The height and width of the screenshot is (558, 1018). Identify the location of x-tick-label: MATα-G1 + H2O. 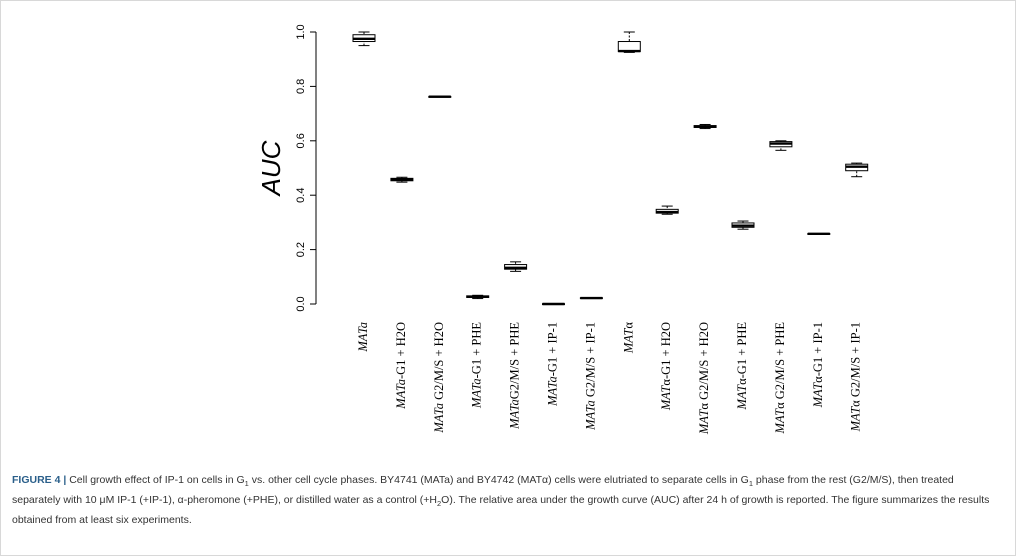
(666, 366).